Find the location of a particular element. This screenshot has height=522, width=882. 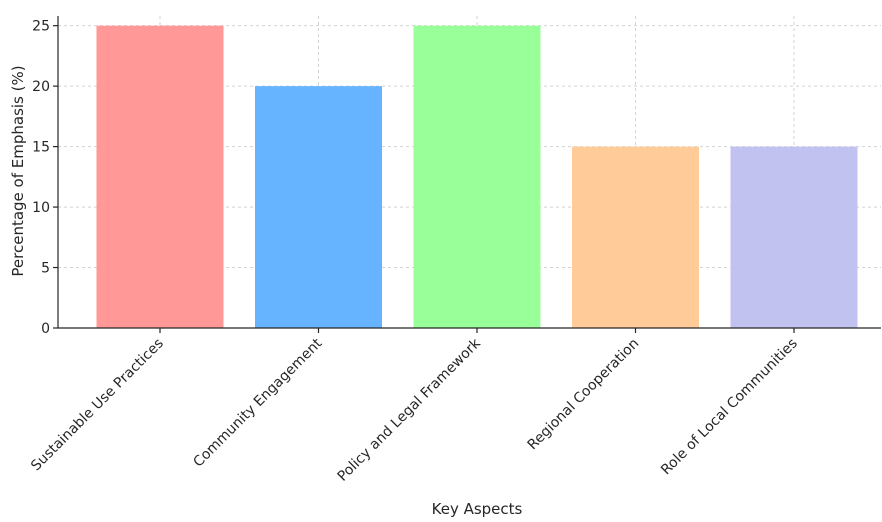

x-tick-label: Regional Cooperation is located at coordinates (584, 395).